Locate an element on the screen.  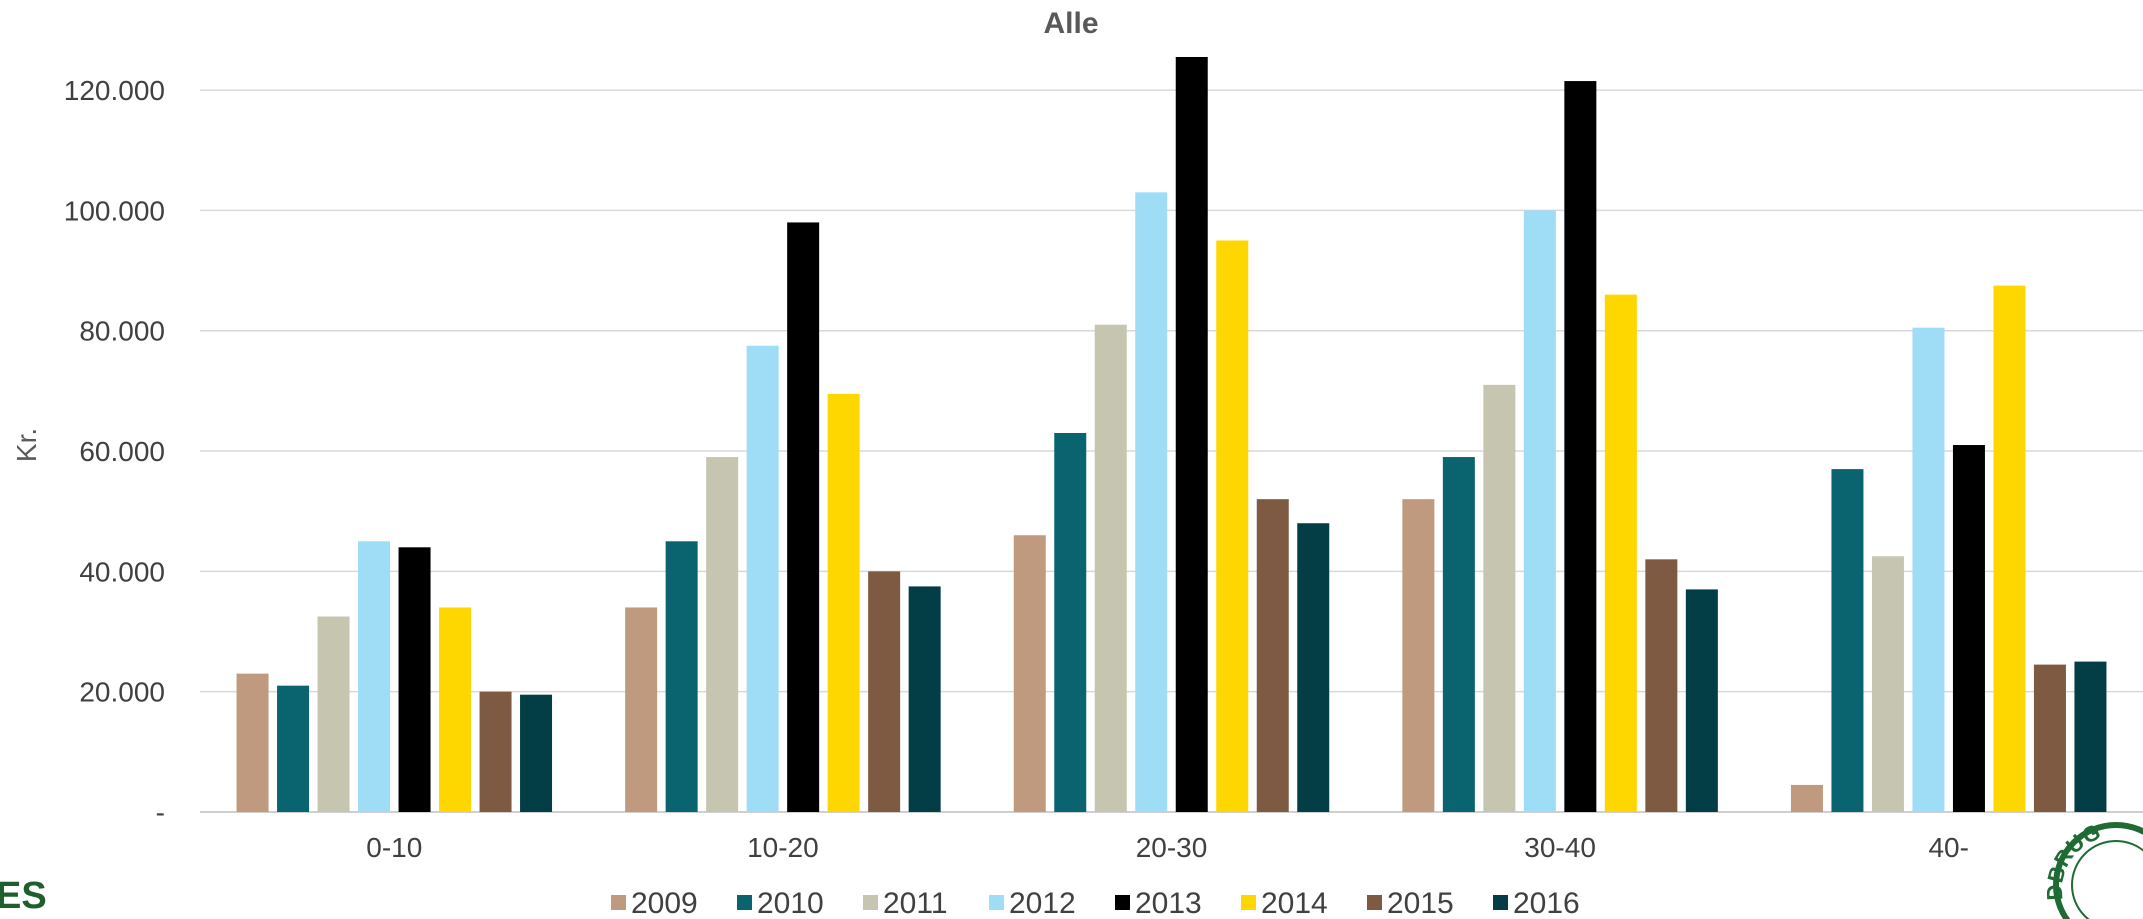
y-axis-ticks: - 20.000 40.000 60.000 80.000 100.000 120.000 is located at coordinates (114, 451).